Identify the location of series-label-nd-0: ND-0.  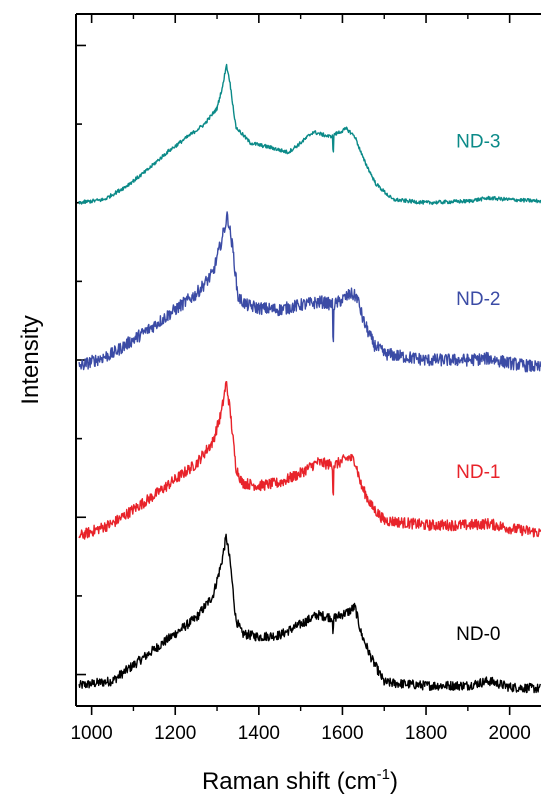
(478, 634).